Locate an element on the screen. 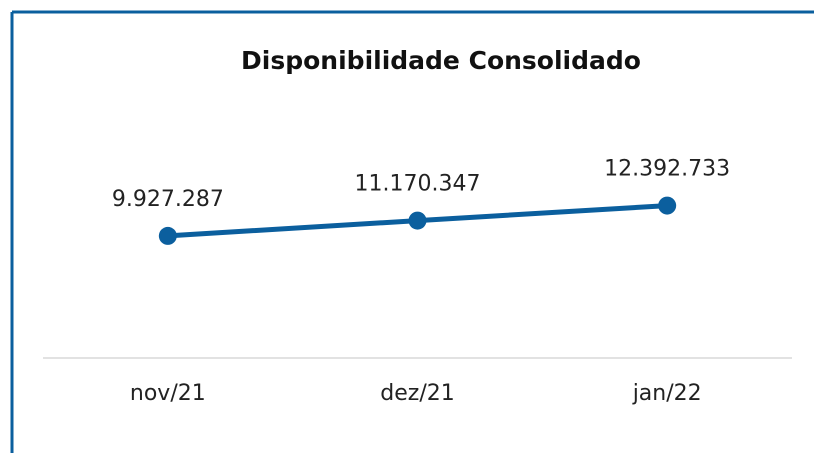 The image size is (814, 453). x-tick-label: jan/22 is located at coordinates (667, 393).